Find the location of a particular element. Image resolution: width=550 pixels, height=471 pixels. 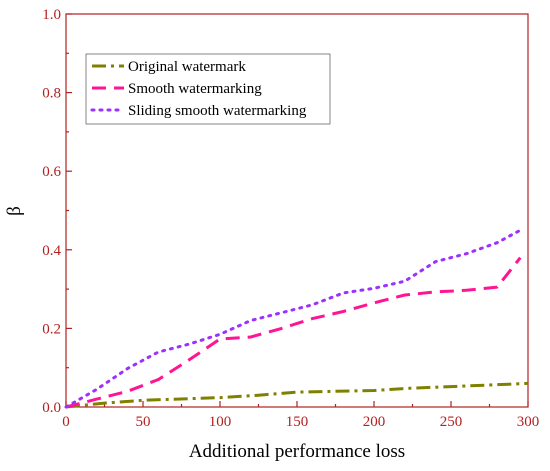

legend-box is located at coordinates (208, 89).